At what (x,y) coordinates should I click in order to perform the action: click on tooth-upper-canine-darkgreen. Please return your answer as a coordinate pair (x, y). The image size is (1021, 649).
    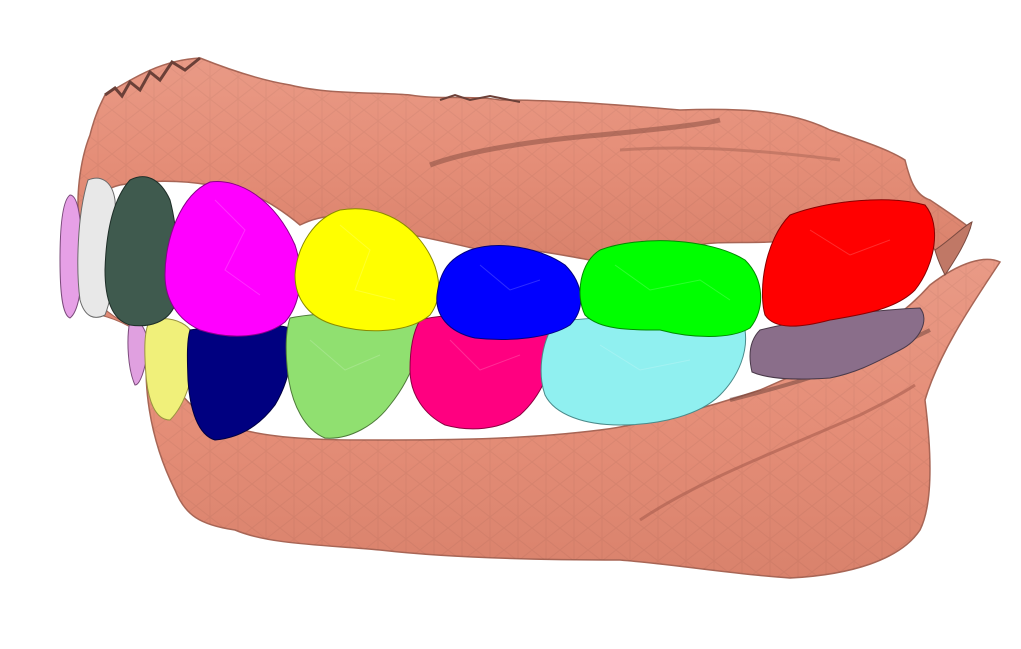
    Looking at the image, I should click on (141, 251).